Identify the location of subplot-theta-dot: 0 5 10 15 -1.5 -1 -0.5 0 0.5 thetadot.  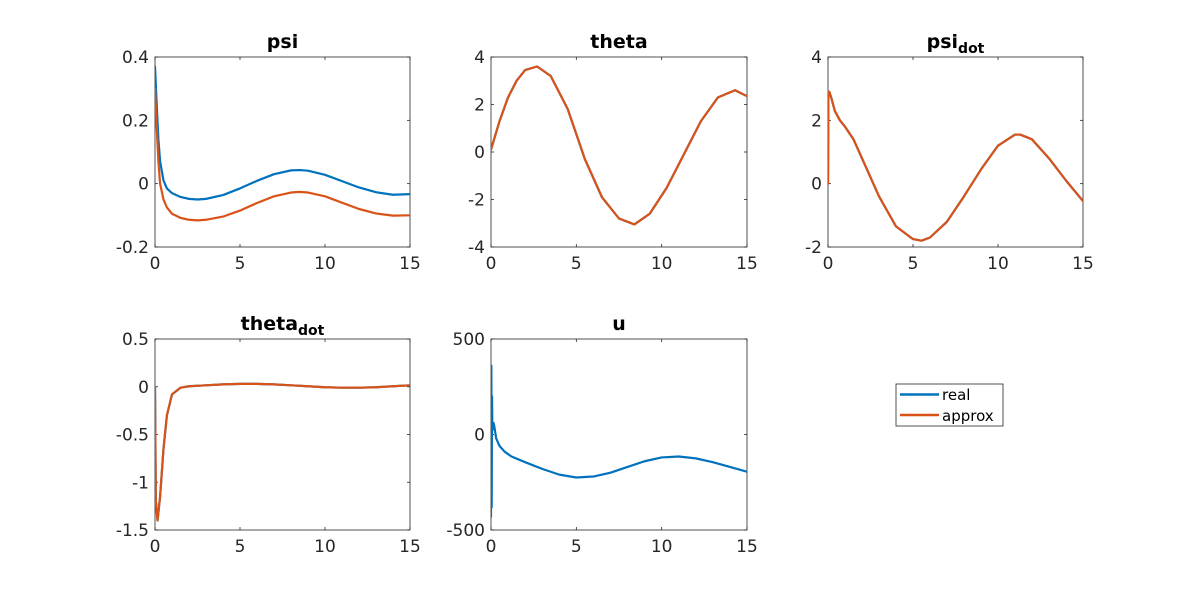
(268, 435).